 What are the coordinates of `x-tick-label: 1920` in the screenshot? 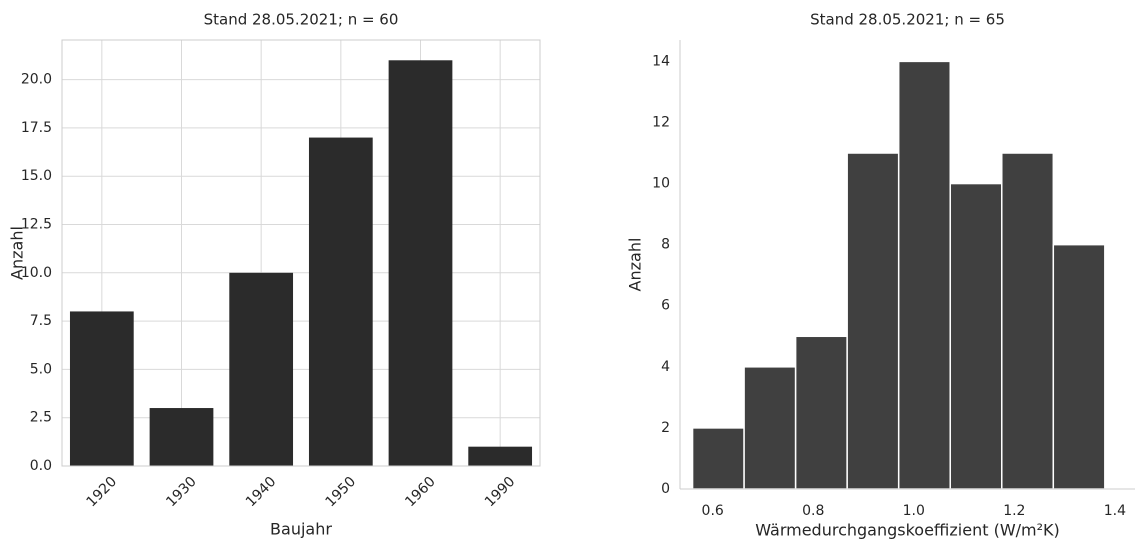 It's located at (102, 492).